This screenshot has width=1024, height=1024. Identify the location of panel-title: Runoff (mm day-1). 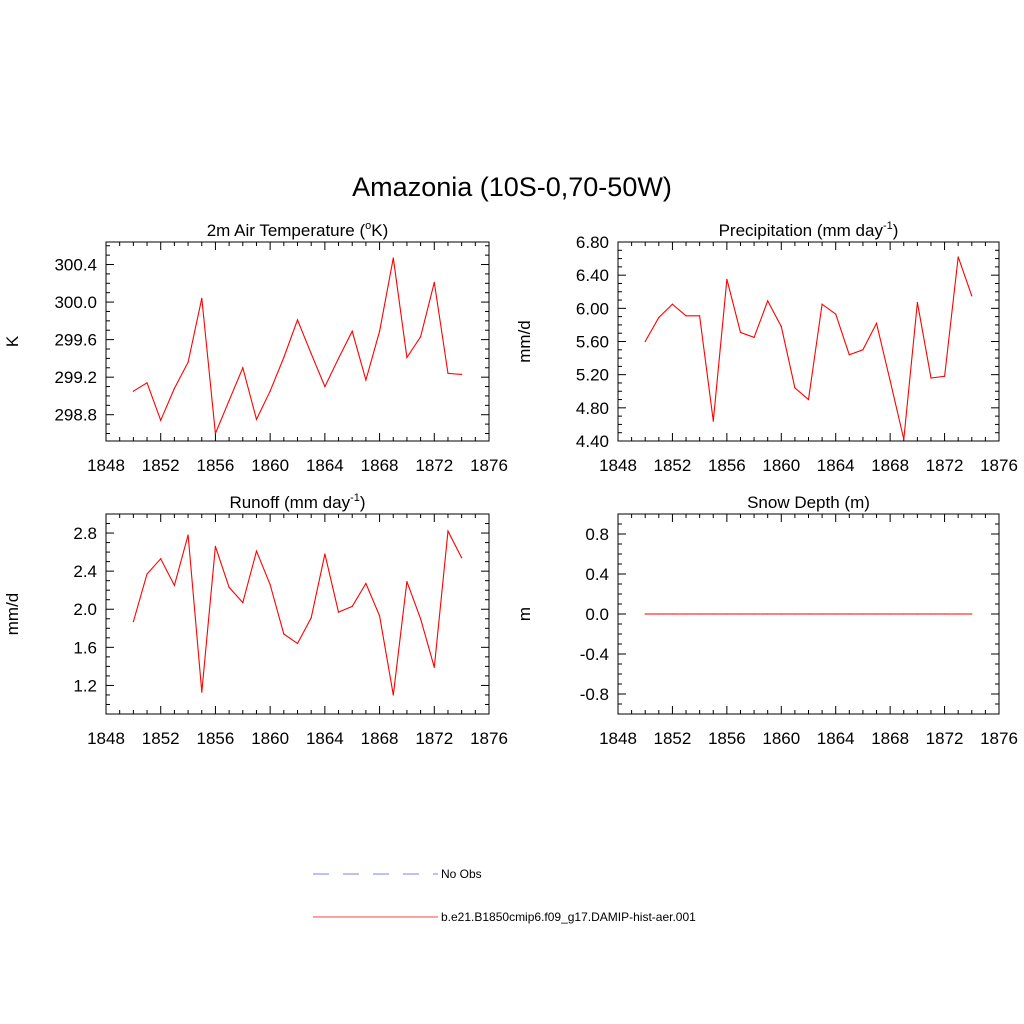
(297, 502).